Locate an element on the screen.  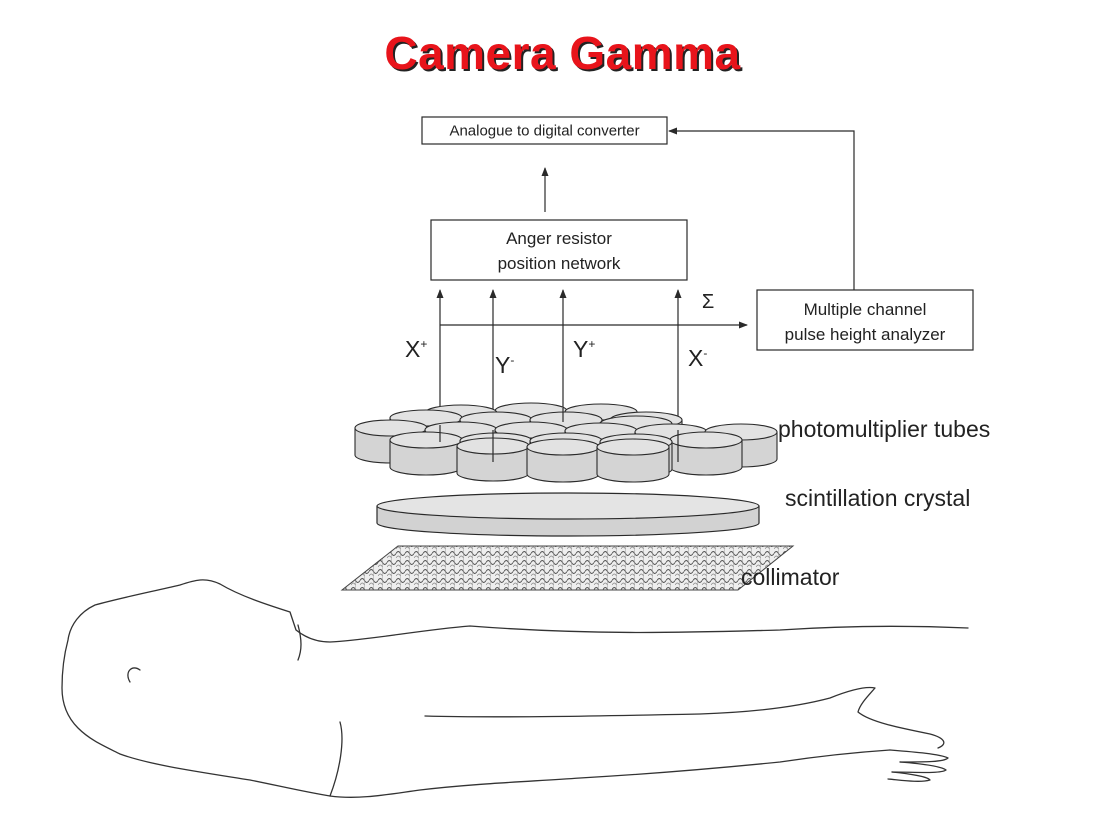
collimator is located at coordinates (567, 568).